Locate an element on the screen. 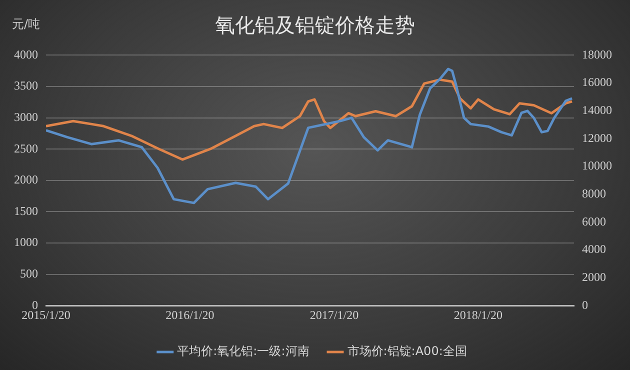  x-tick-label: 2016/1/20 is located at coordinates (190, 315).